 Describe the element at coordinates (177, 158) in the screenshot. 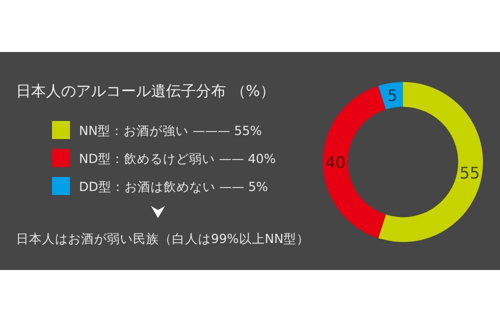

I see `legend-label: ND型：飲めるけど弱い —— 40%` at that location.